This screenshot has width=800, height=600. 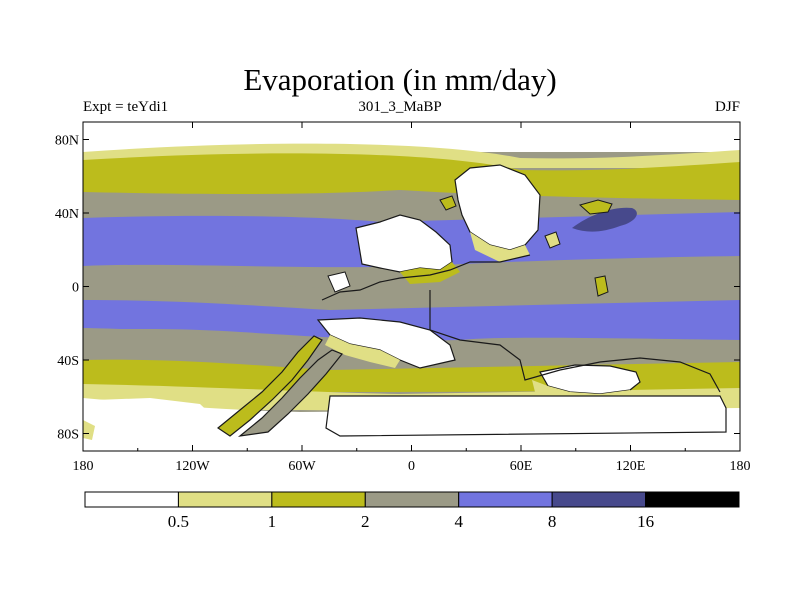 What do you see at coordinates (412, 511) in the screenshot?
I see `colorbar: 0.5 1 2 4 8 16` at bounding box center [412, 511].